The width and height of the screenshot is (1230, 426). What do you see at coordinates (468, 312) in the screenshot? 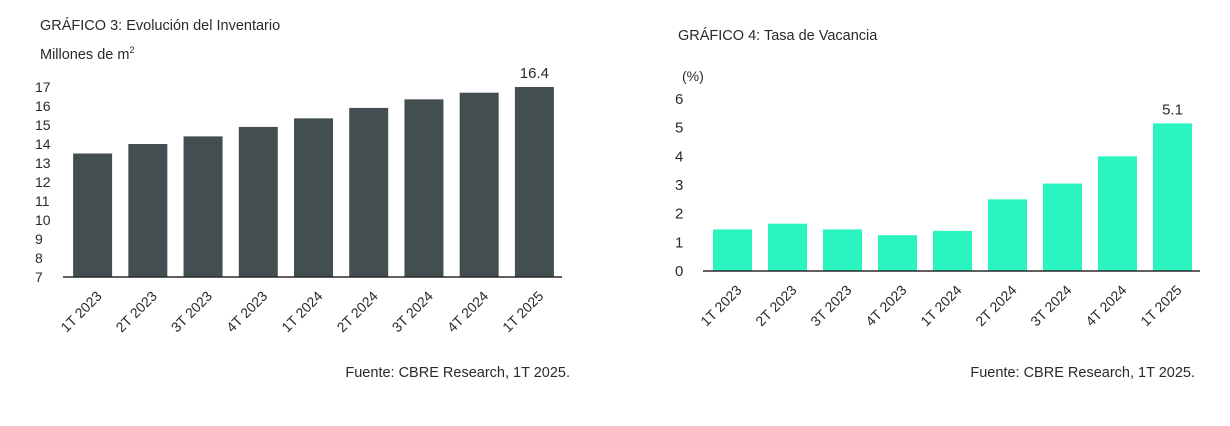
I see `inventory-xtick-label: 4T 2024` at bounding box center [468, 312].